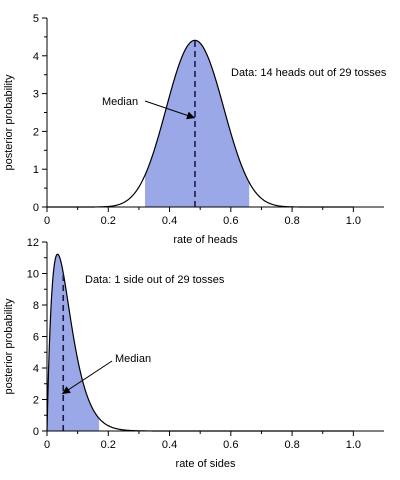 This screenshot has width=400, height=480. I want to click on credible-interval-area-sides, so click(73, 342).